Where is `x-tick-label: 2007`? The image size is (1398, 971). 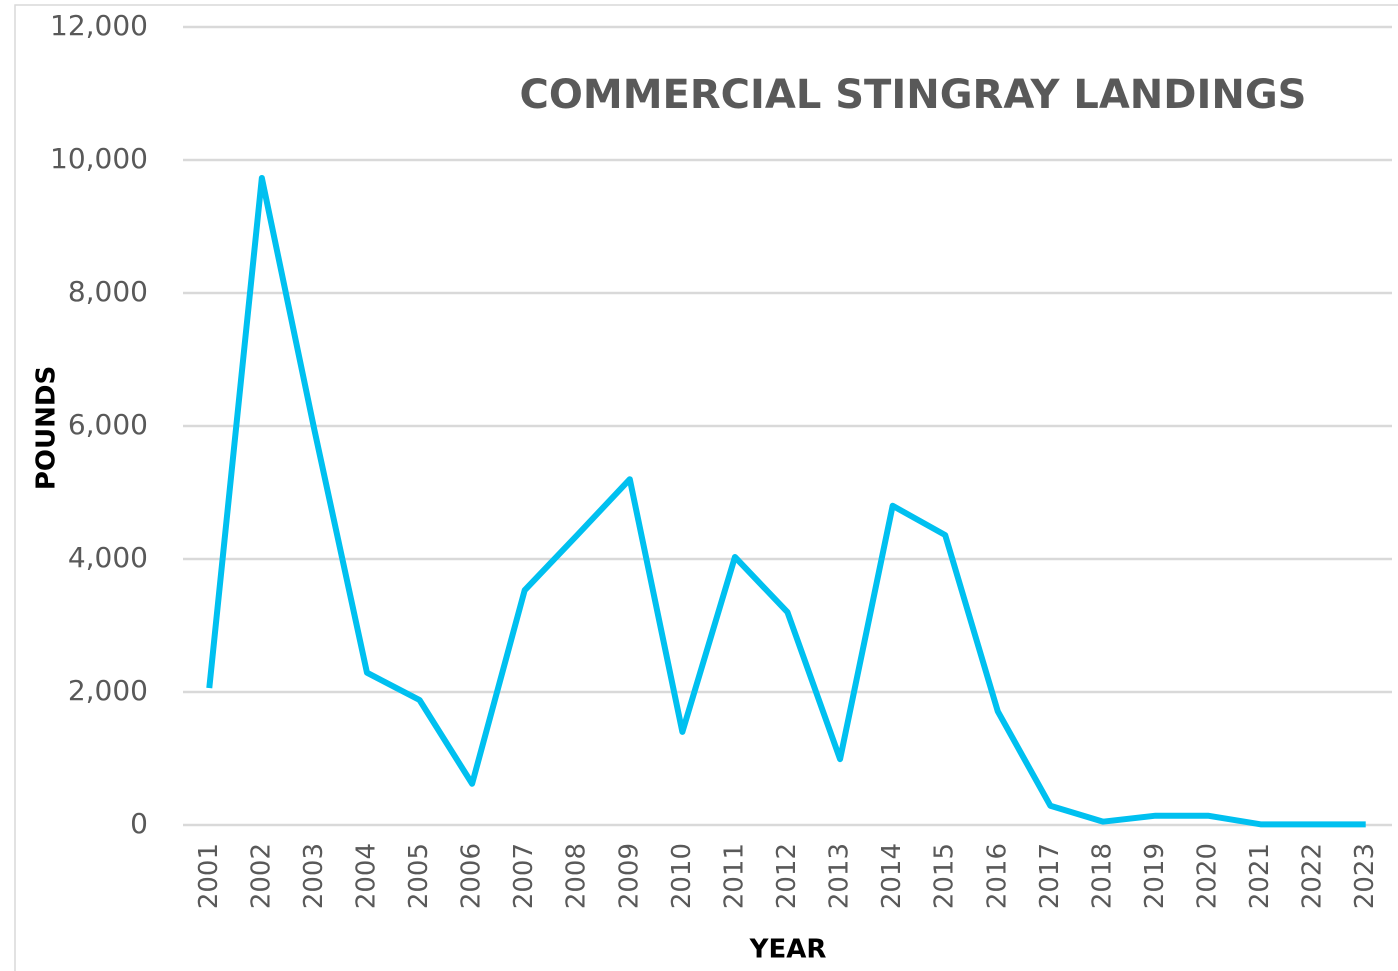
x-tick-label: 2007 is located at coordinates (524, 876).